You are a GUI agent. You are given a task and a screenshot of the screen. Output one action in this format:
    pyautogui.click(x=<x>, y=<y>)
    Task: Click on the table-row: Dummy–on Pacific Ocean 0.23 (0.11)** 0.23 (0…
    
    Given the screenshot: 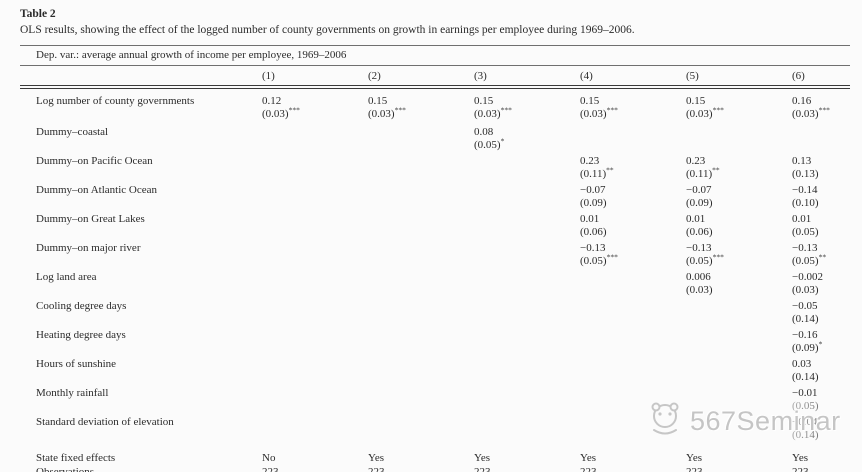 What is the action you would take?
    pyautogui.click(x=435, y=167)
    